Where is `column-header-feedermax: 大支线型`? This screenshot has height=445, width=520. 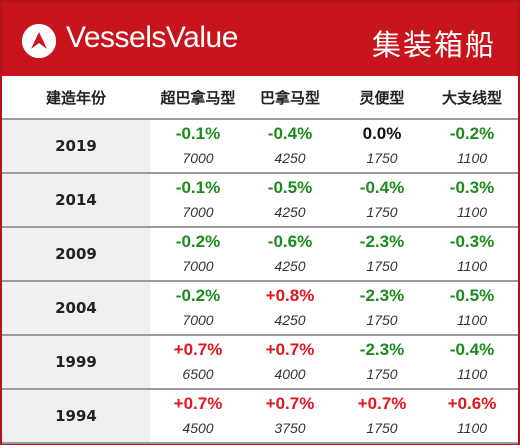
column-header-feedermax: 大支线型 is located at coordinates (471, 98).